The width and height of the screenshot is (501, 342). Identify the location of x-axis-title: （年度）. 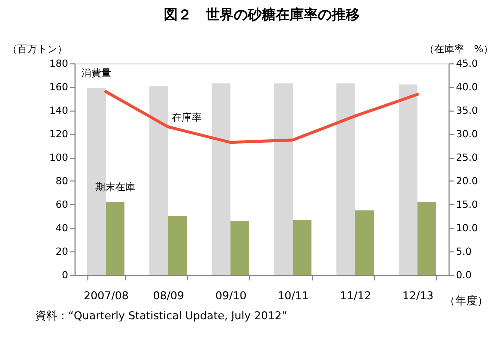
(466, 301).